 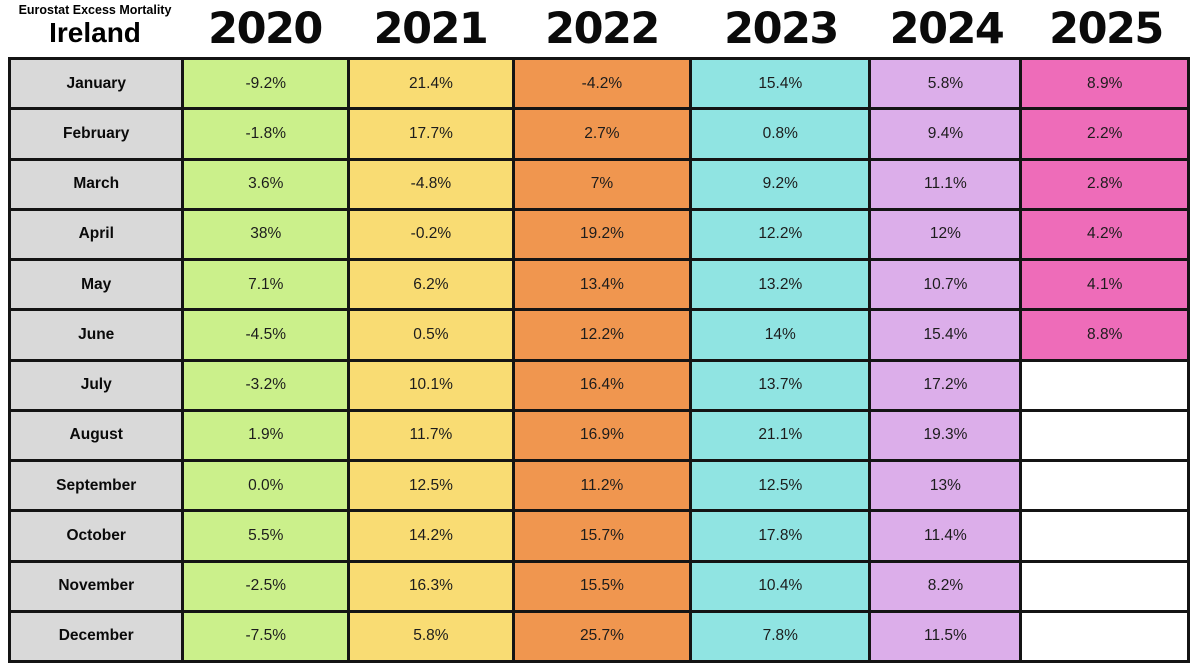 I want to click on value-cell-2024-december: 11.5%, so click(x=945, y=636).